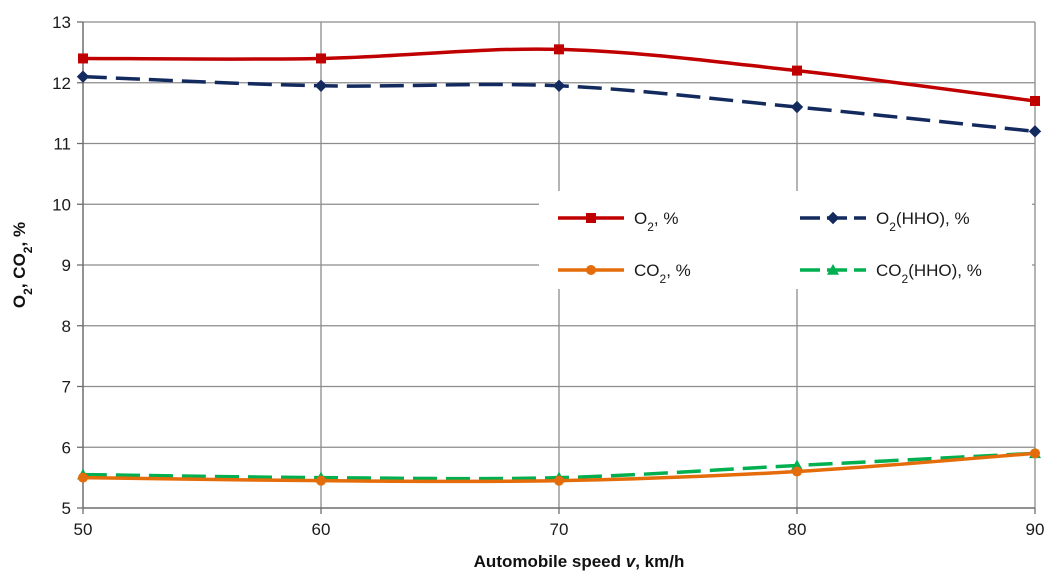 Image resolution: width=1050 pixels, height=575 pixels. I want to click on legend-item: CO2(HHO), %, so click(891, 273).